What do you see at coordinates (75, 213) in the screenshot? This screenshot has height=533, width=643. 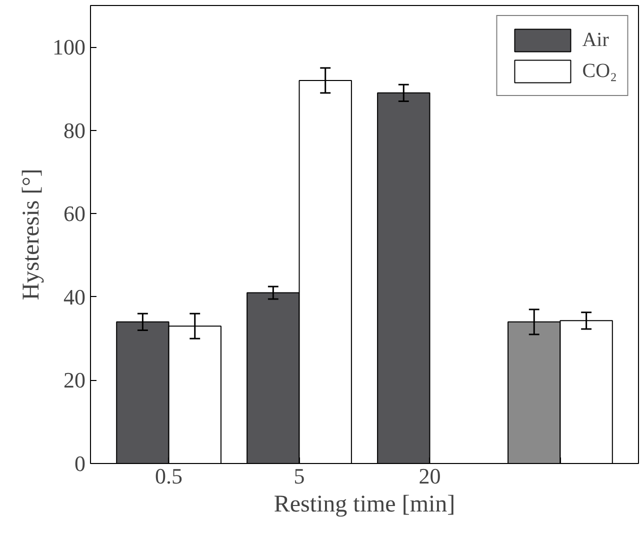 I see `y-tick-label: 60` at bounding box center [75, 213].